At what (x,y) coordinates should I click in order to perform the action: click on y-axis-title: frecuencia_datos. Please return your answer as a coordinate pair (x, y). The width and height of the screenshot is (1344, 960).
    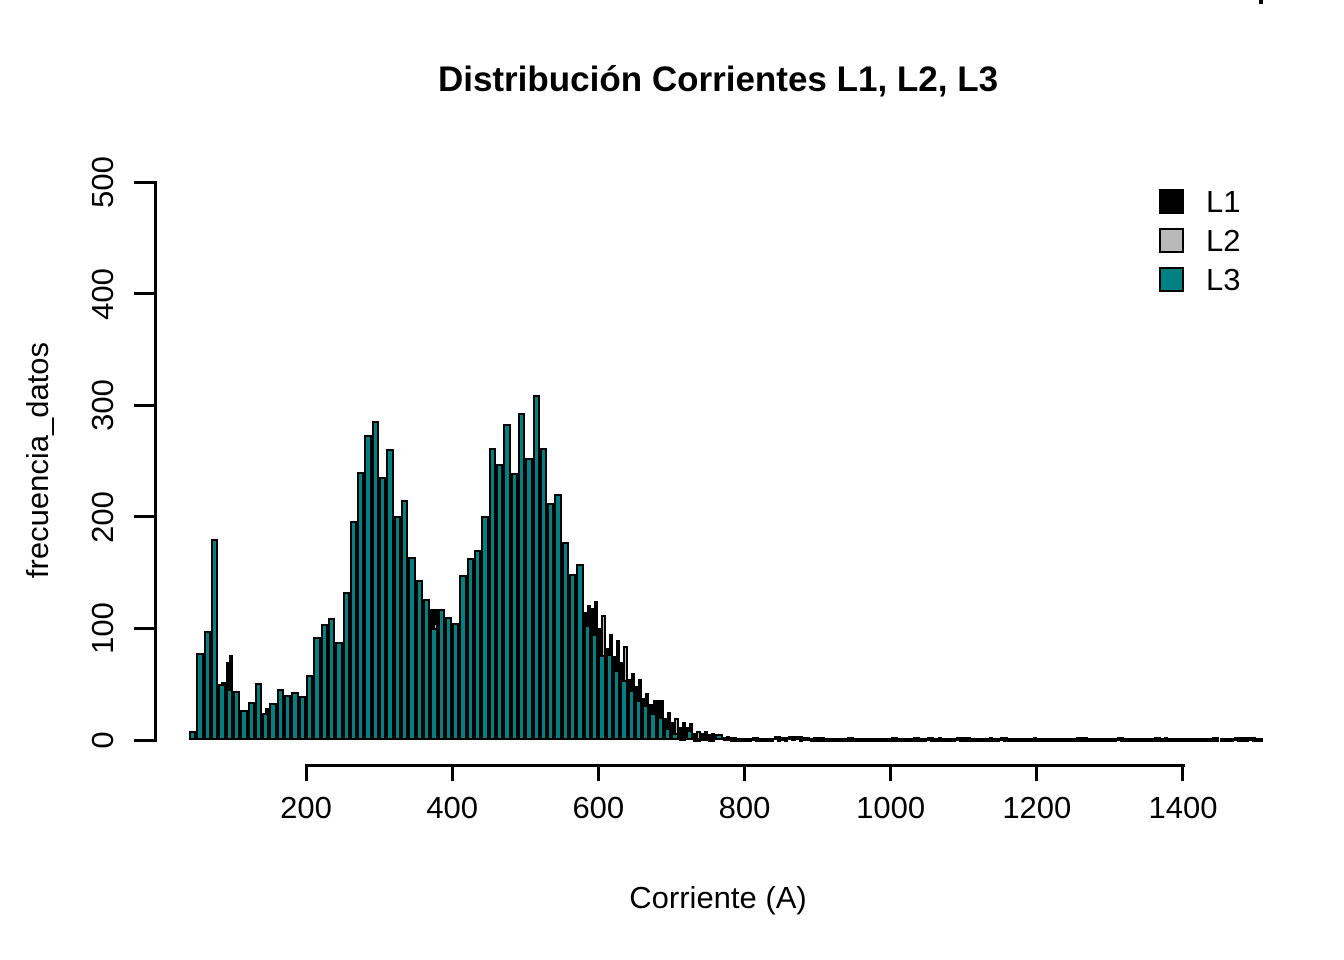
    Looking at the image, I should click on (37, 460).